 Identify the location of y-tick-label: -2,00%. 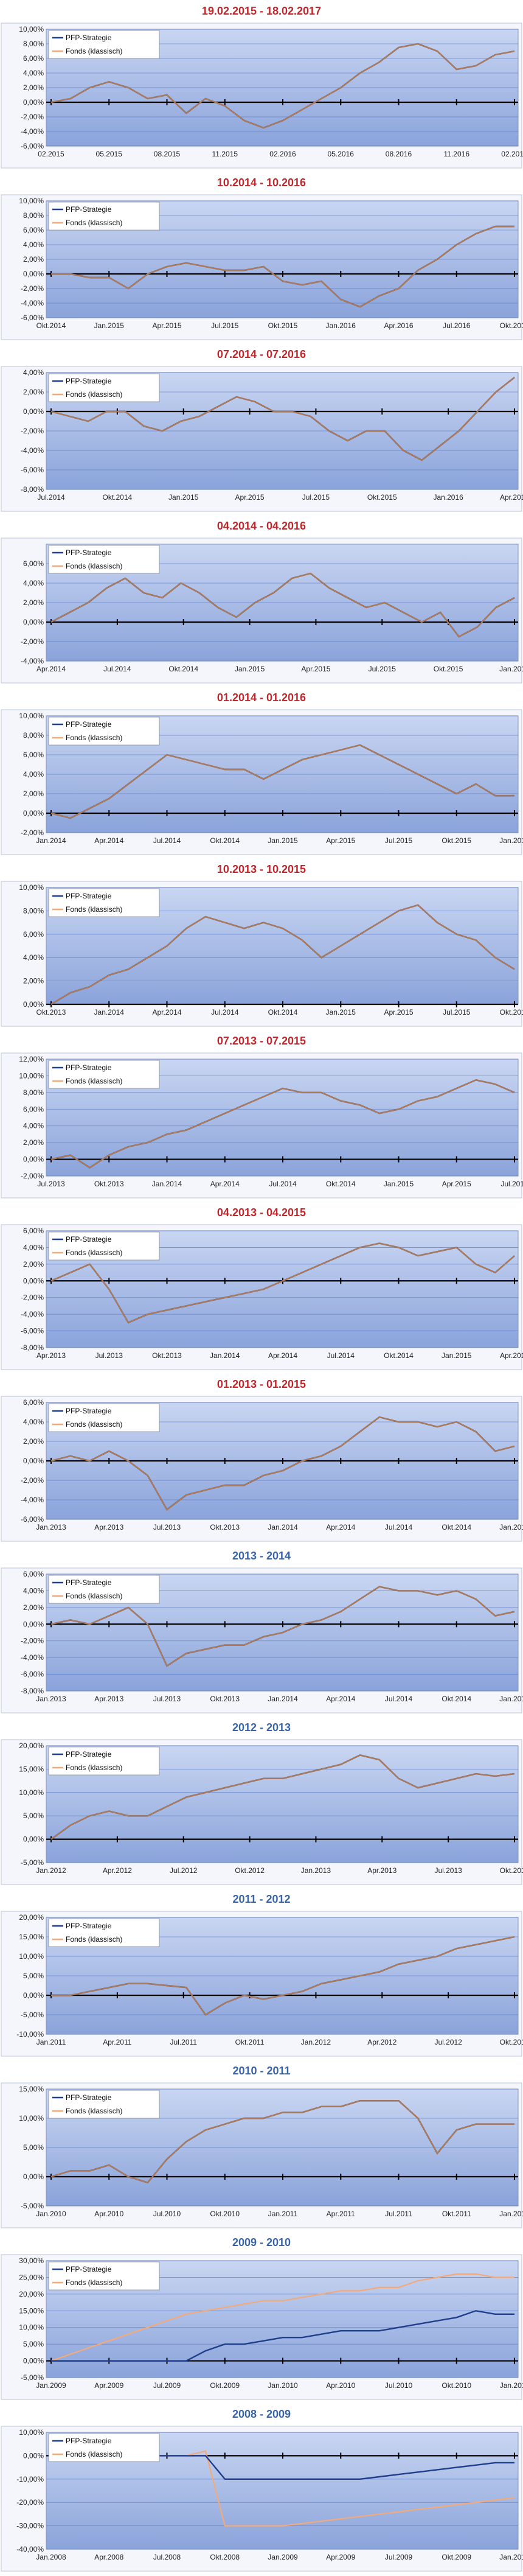
(33, 832).